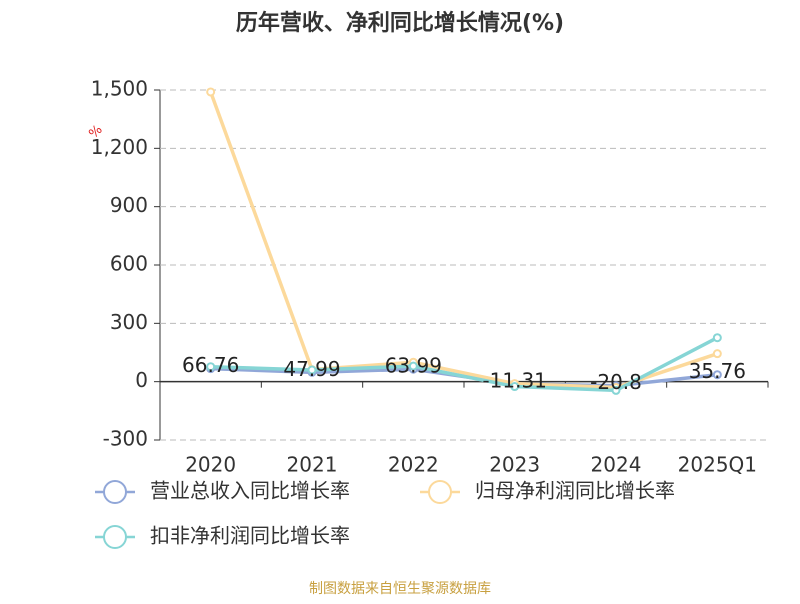  Describe the element at coordinates (464, 364) in the screenshot. I see `series-line` at that location.